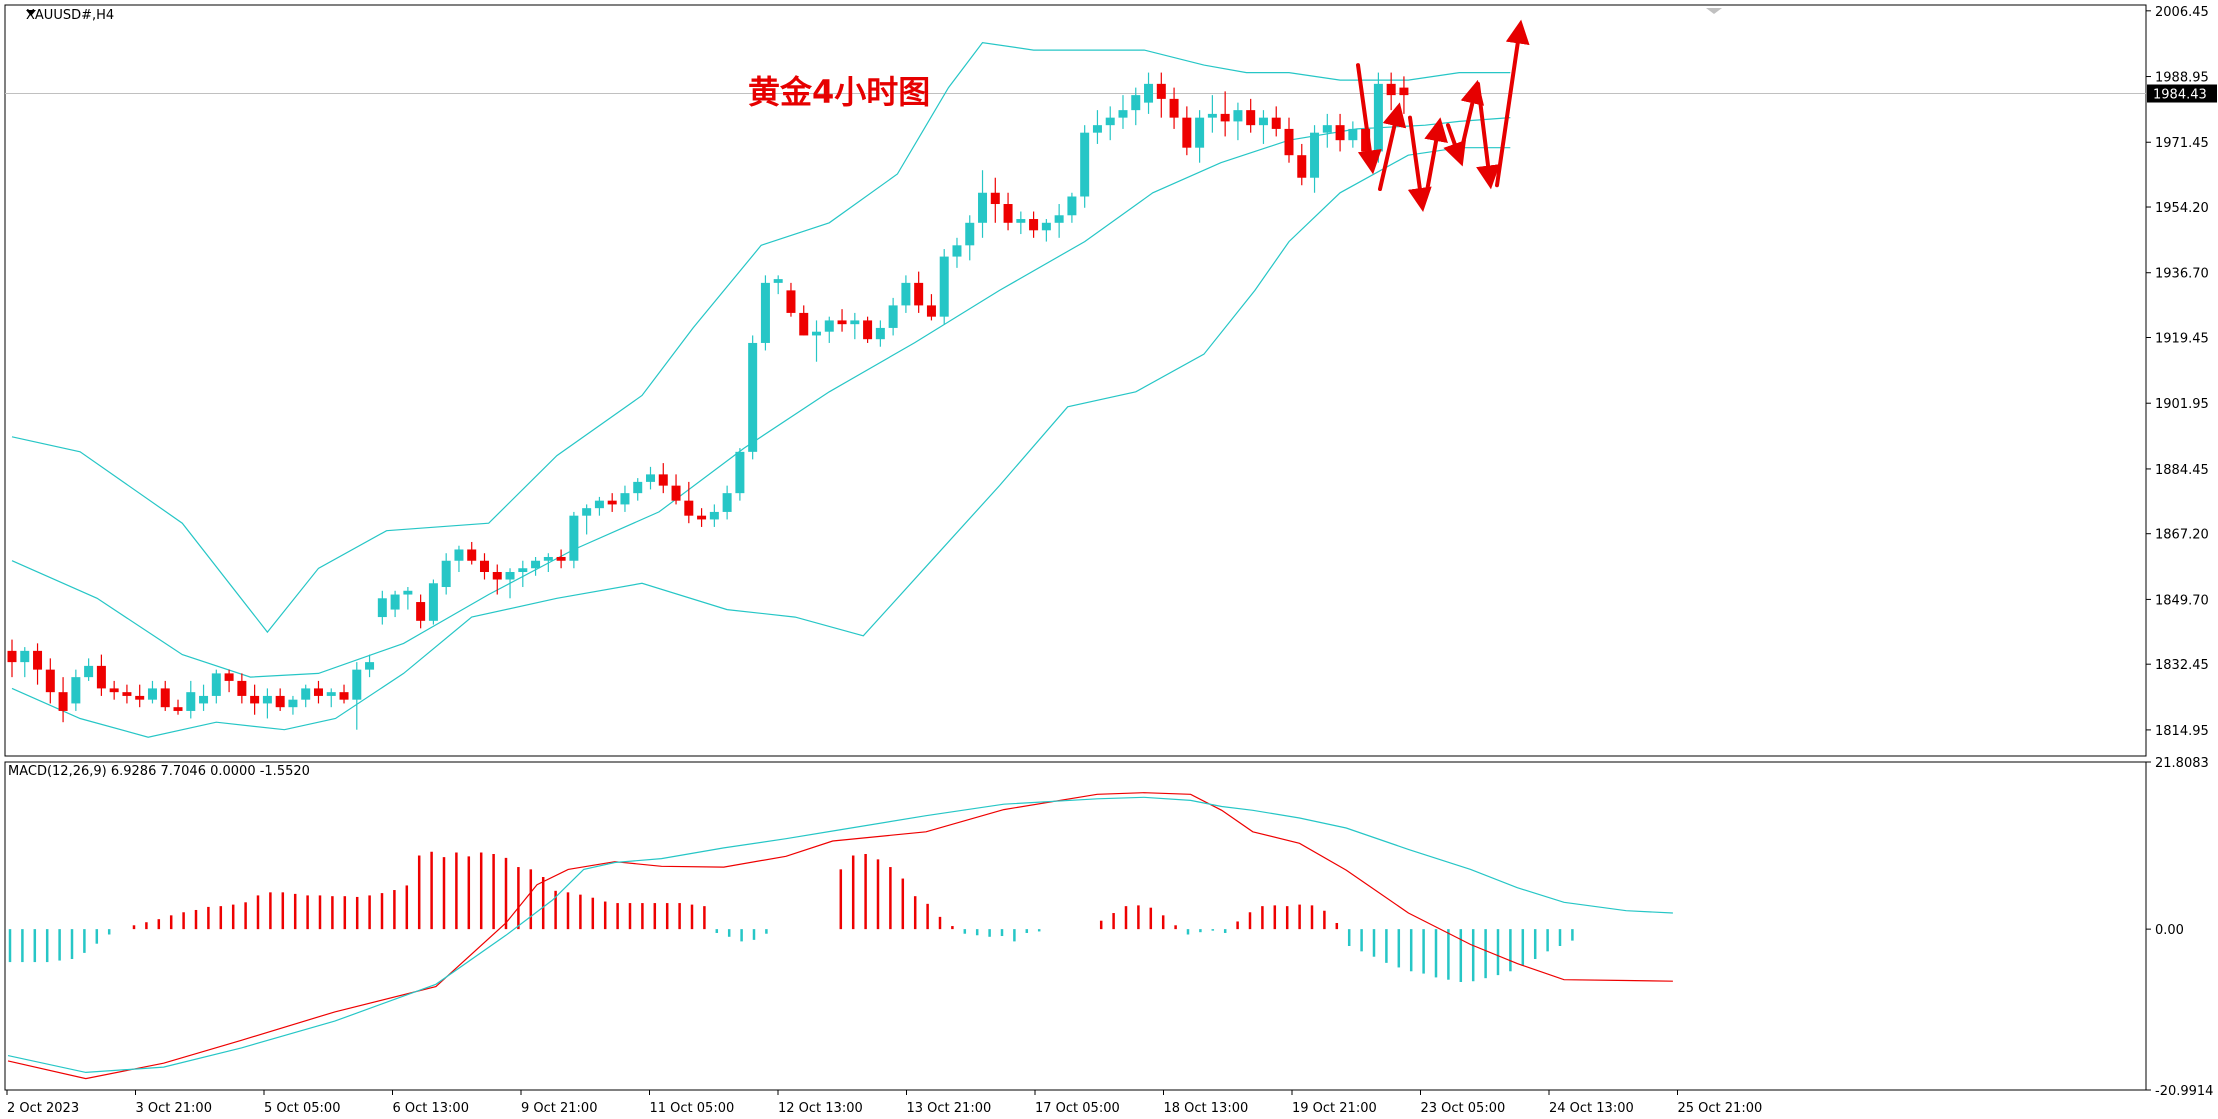 The width and height of the screenshot is (2218, 1119). Describe the element at coordinates (2182, 208) in the screenshot. I see `price-tick-label: 1954.20` at that location.